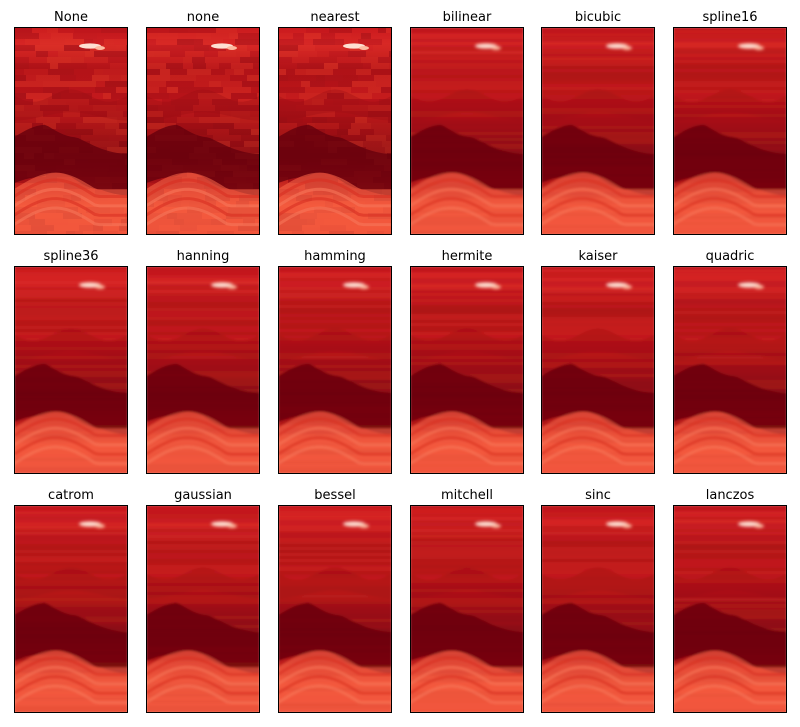 This screenshot has height=727, width=800. Describe the element at coordinates (71, 17) in the screenshot. I see `panel-title: None` at that location.